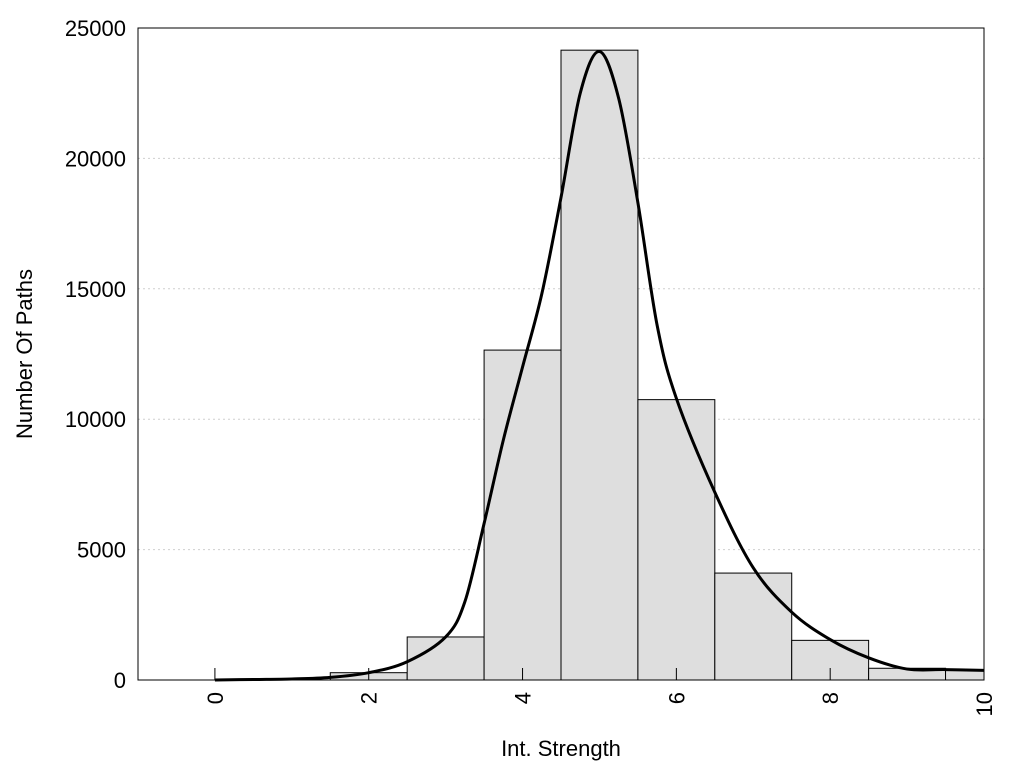 This screenshot has height=768, width=1024. What do you see at coordinates (95, 28) in the screenshot?
I see `y-tick-label: 25000` at bounding box center [95, 28].